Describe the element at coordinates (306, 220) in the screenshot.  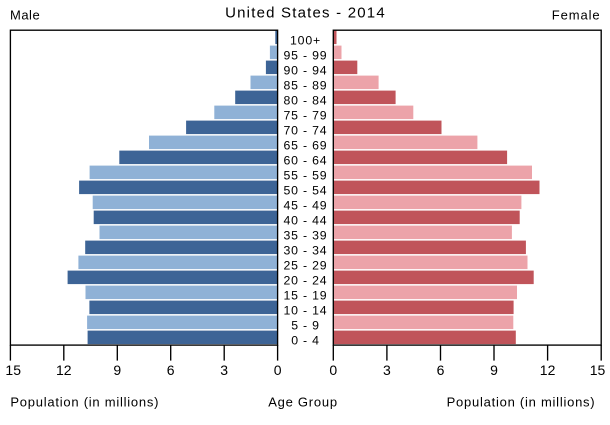
I see `svg-text: 40 - 44` at that location.